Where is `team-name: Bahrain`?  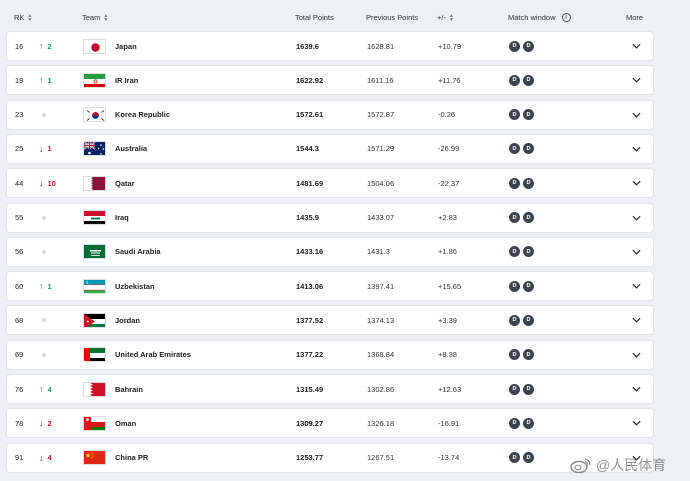 team-name: Bahrain is located at coordinates (129, 389).